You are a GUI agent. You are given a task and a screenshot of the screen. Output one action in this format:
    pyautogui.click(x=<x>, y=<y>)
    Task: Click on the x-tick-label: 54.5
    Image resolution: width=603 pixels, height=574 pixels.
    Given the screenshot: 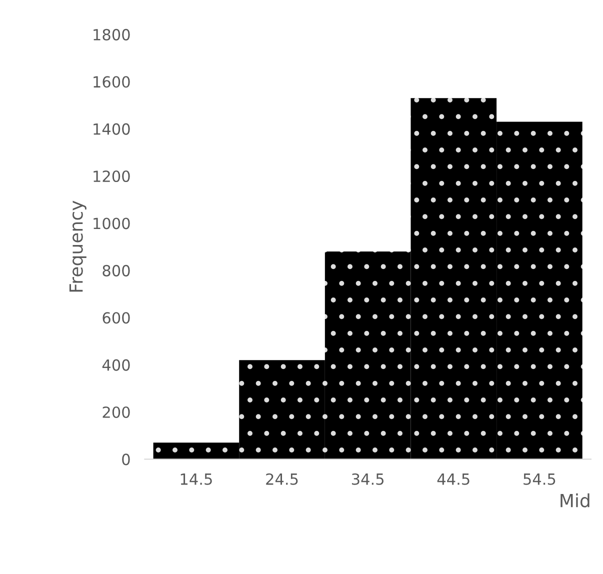 What is the action you would take?
    pyautogui.click(x=540, y=479)
    